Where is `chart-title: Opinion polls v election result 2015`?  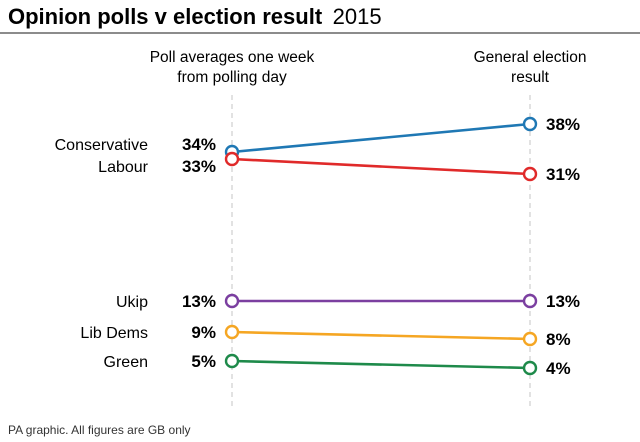
chart-title: Opinion polls v election result 2015 is located at coordinates (195, 16).